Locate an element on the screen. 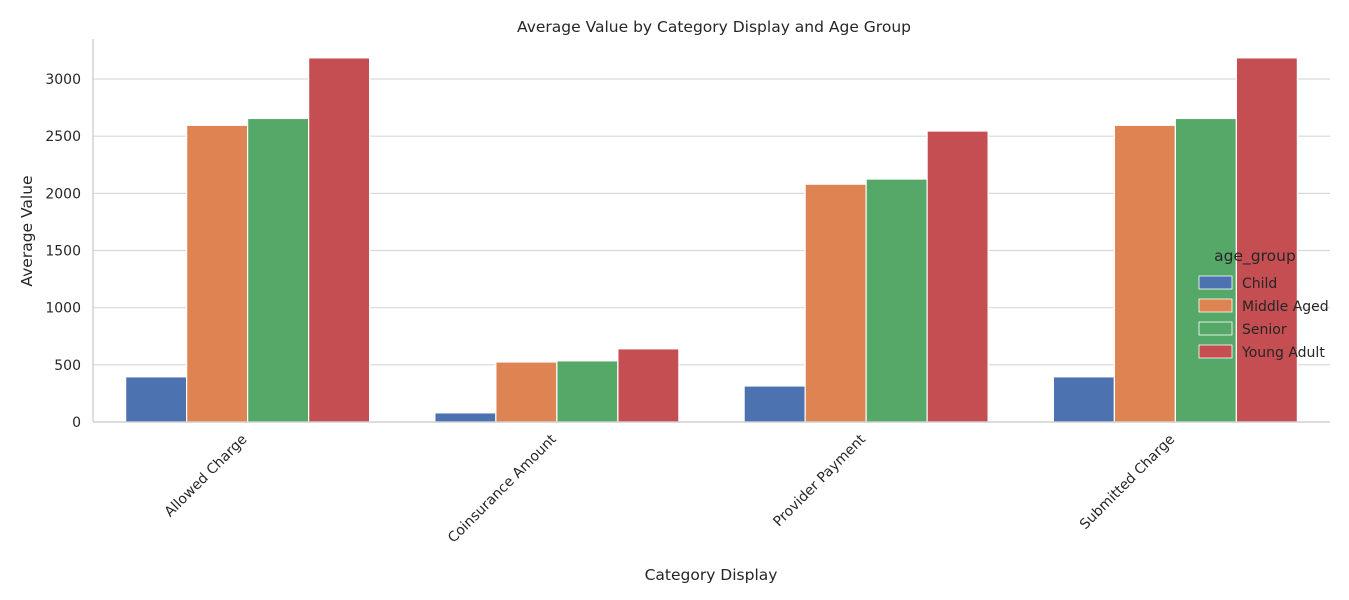  legend-label-3: Young Adult is located at coordinates (1283, 353).